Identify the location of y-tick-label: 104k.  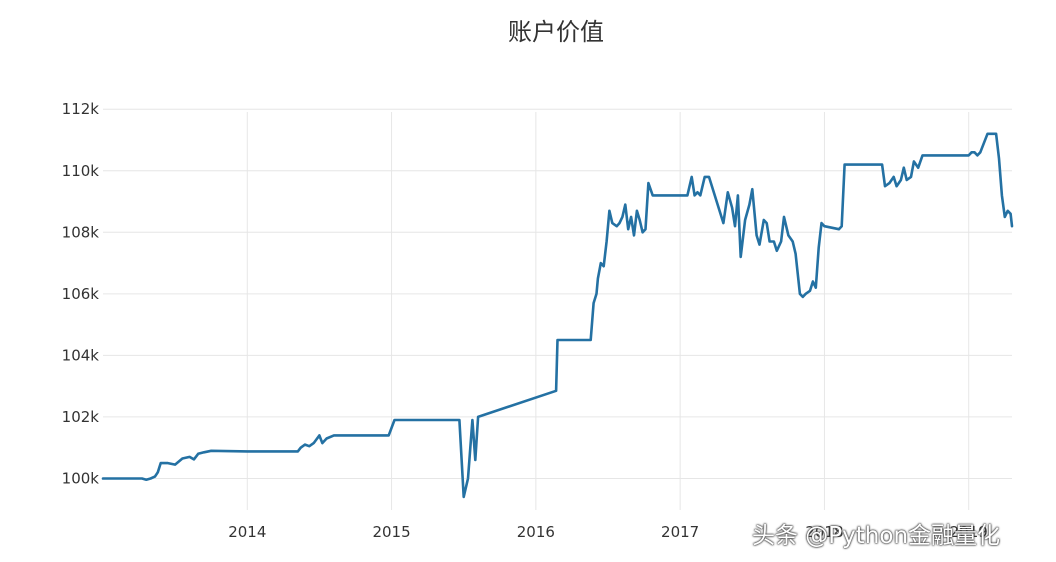
(81, 355).